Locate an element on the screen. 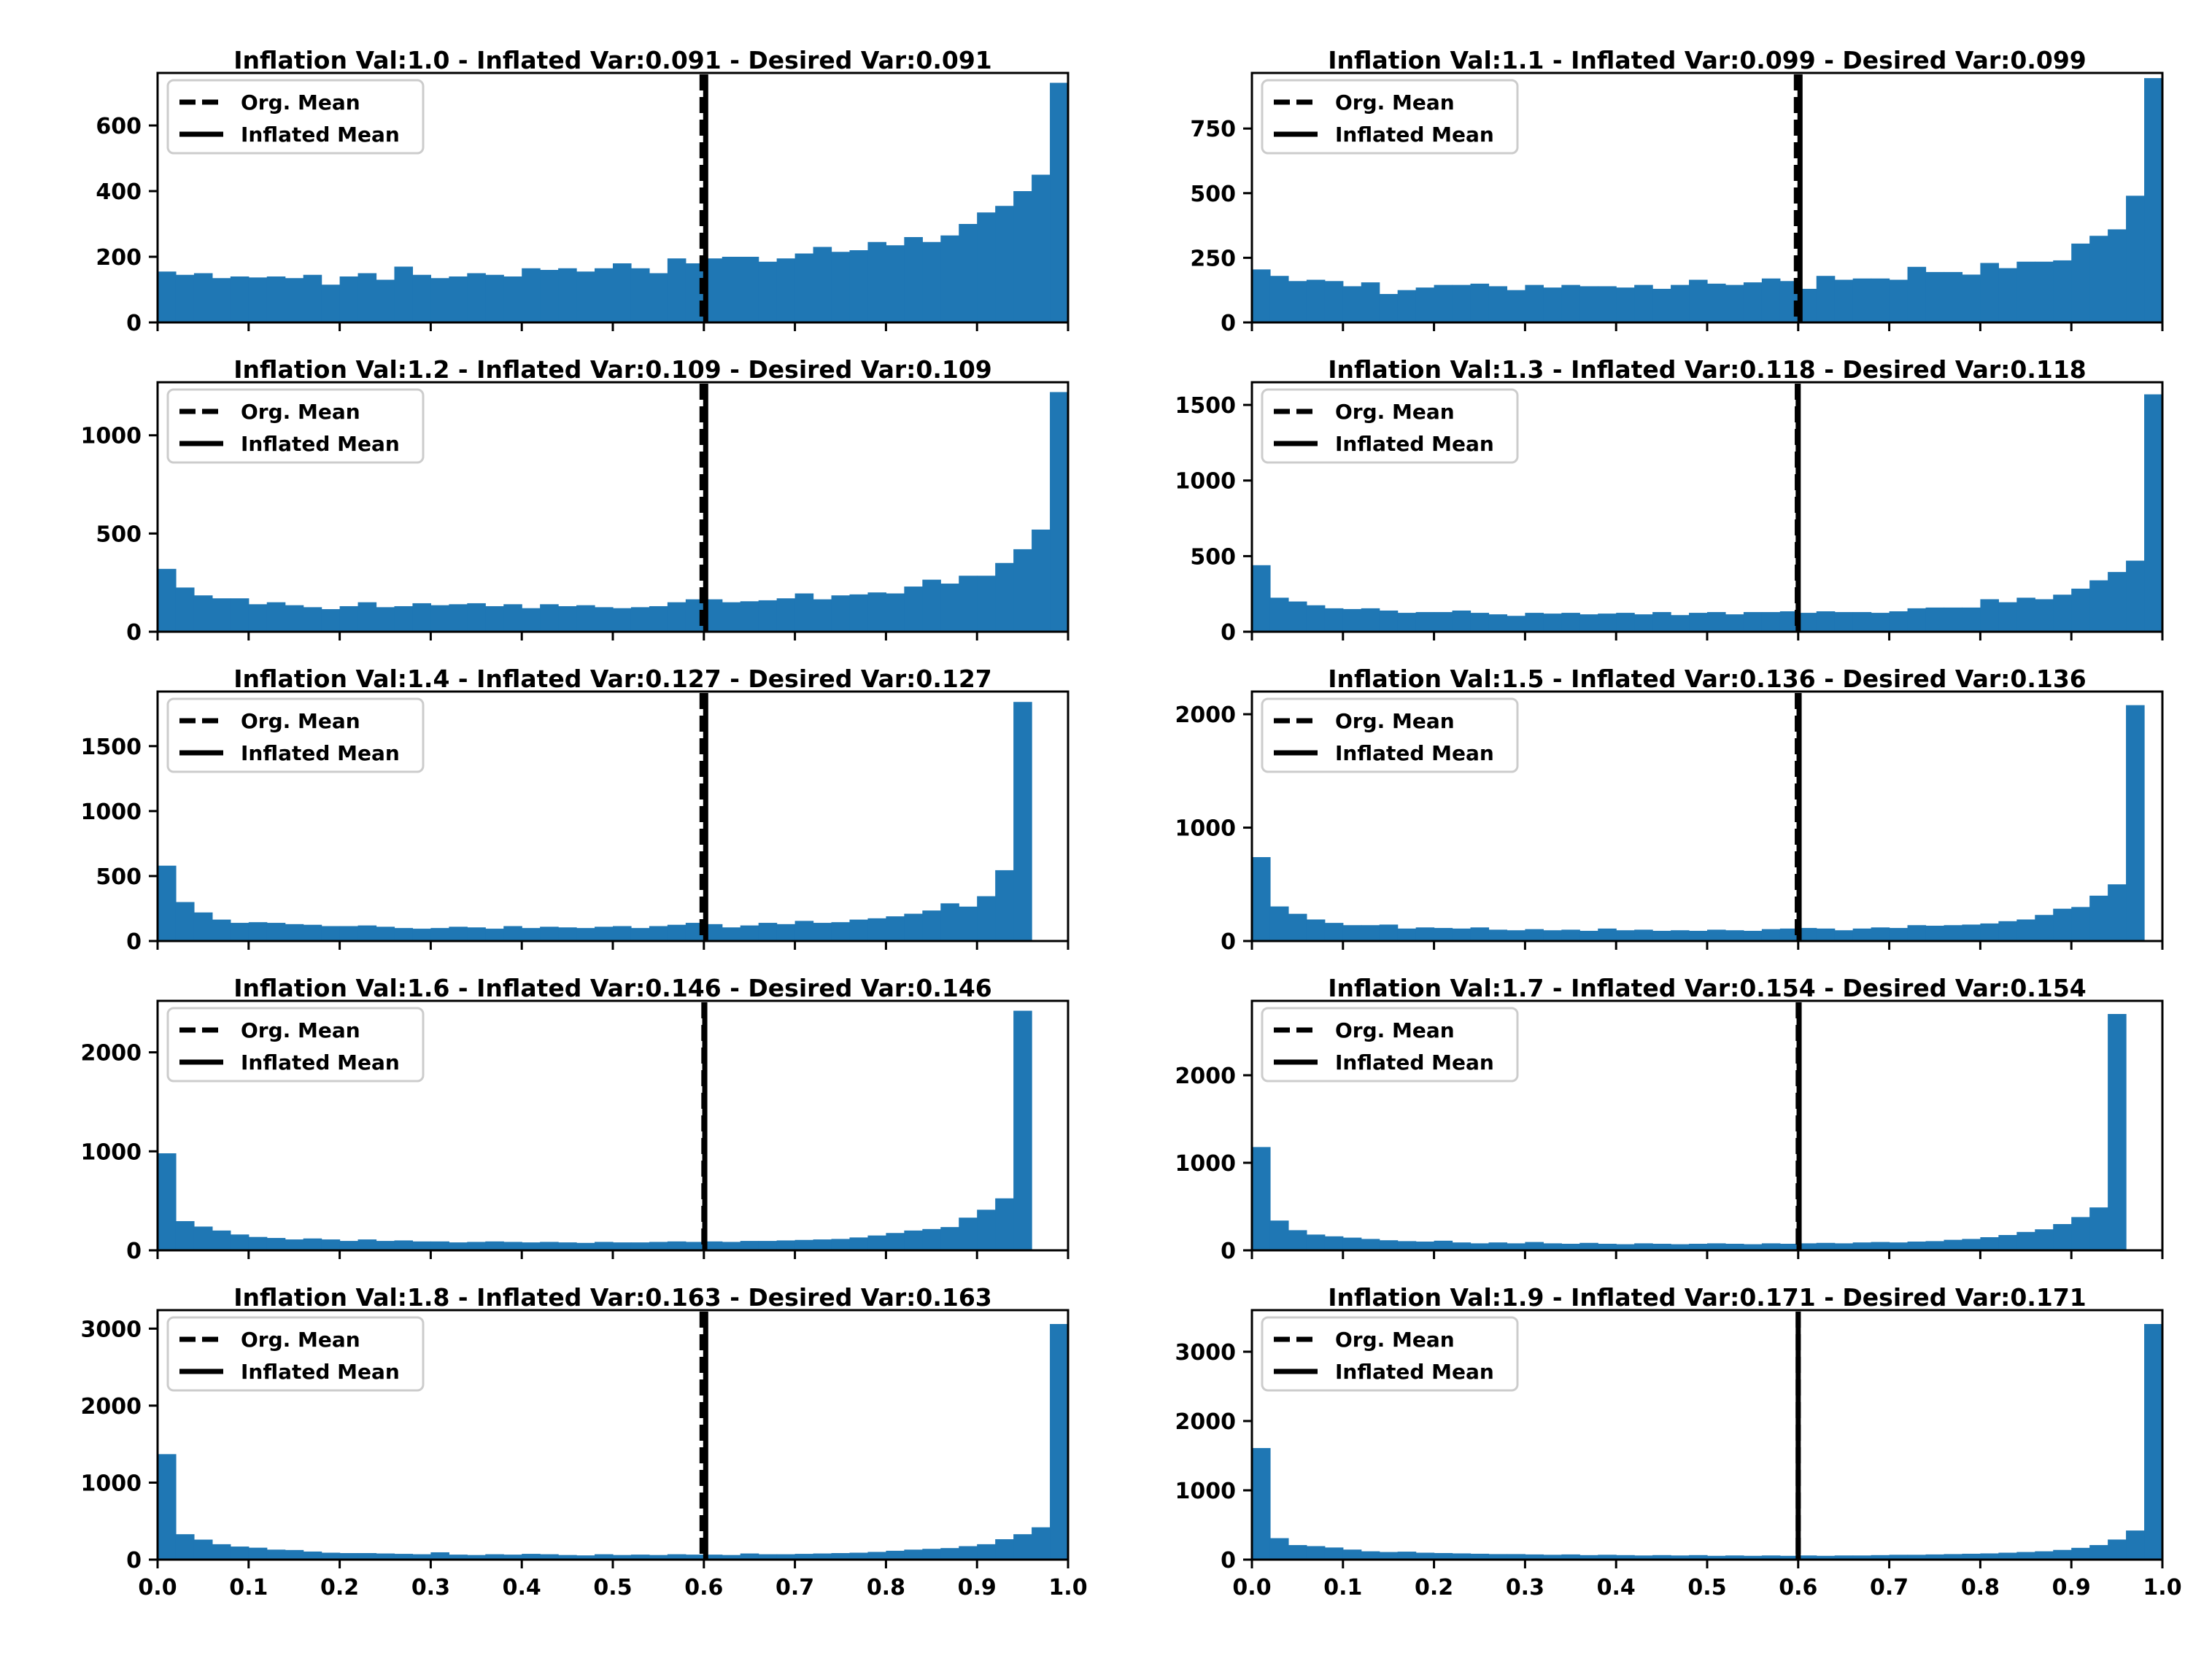 This screenshot has width=2212, height=1653. y-tick-label: 250 is located at coordinates (1213, 258).